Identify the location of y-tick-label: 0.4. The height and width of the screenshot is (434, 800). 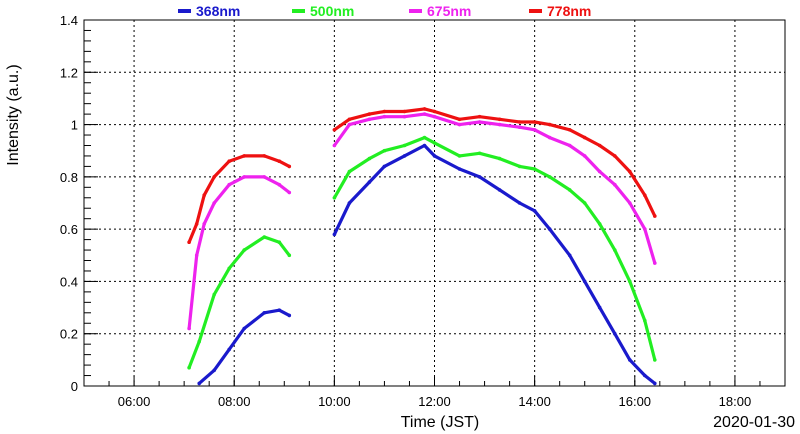
(69, 281).